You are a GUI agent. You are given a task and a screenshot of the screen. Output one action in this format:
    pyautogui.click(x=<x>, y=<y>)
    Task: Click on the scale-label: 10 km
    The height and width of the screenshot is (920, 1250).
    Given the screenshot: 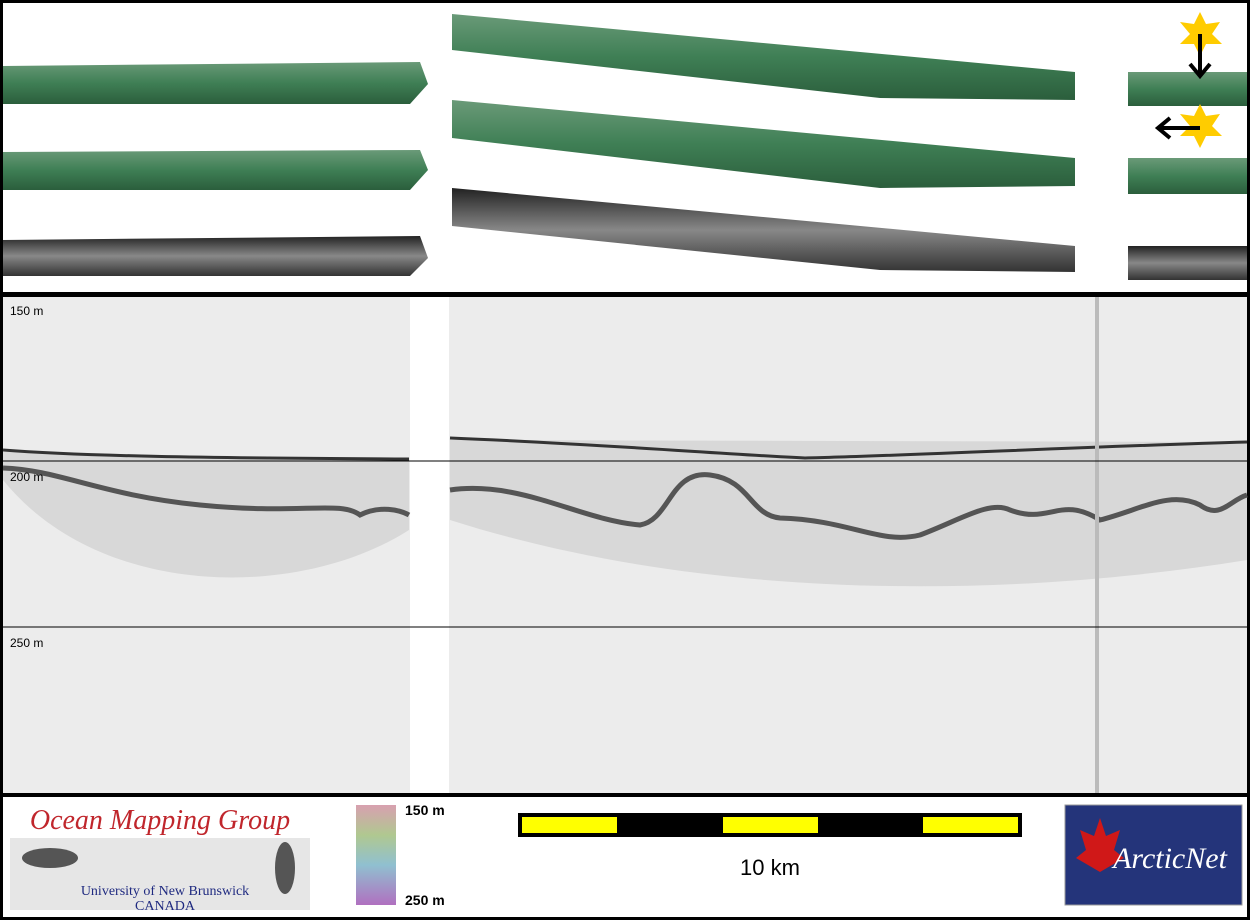 What is the action you would take?
    pyautogui.click(x=770, y=867)
    